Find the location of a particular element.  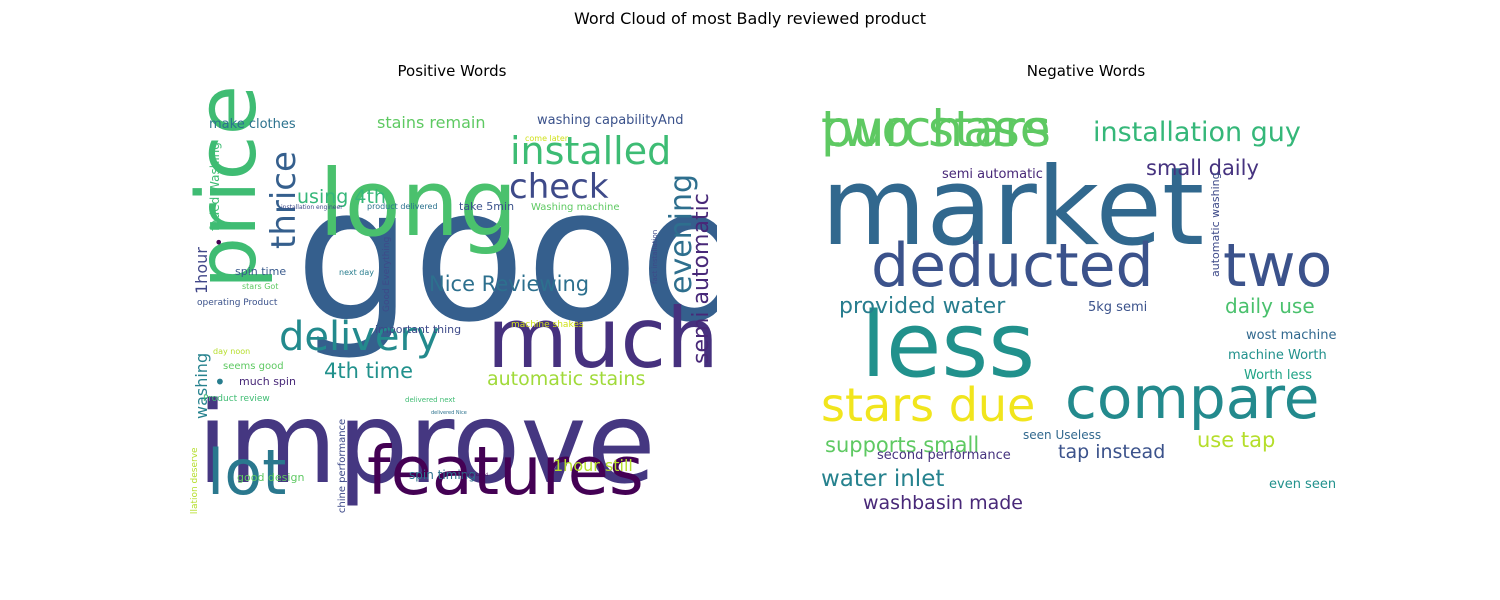

word-use-tap: use tap is located at coordinates (1236, 440).